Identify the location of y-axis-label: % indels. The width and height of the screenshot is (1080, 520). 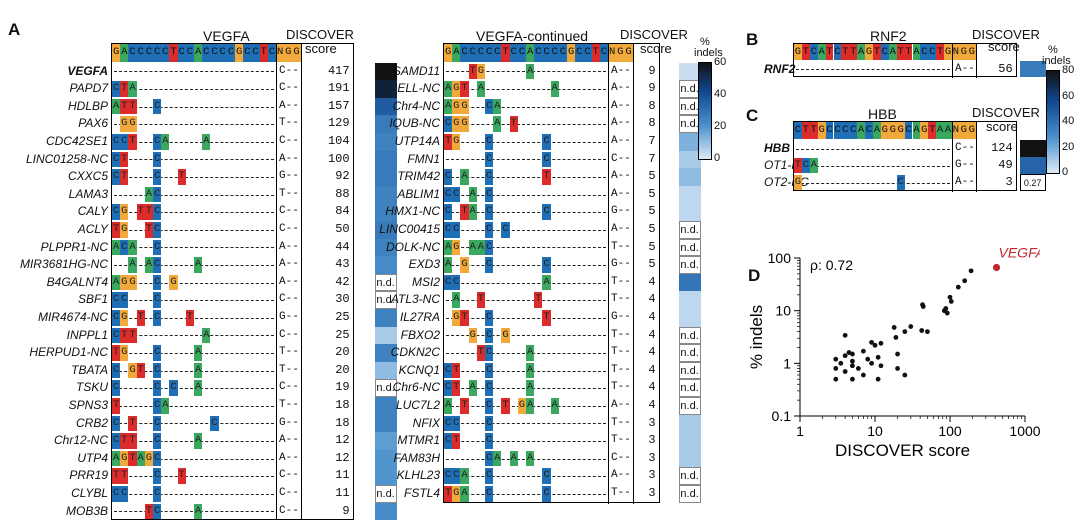
(756, 337).